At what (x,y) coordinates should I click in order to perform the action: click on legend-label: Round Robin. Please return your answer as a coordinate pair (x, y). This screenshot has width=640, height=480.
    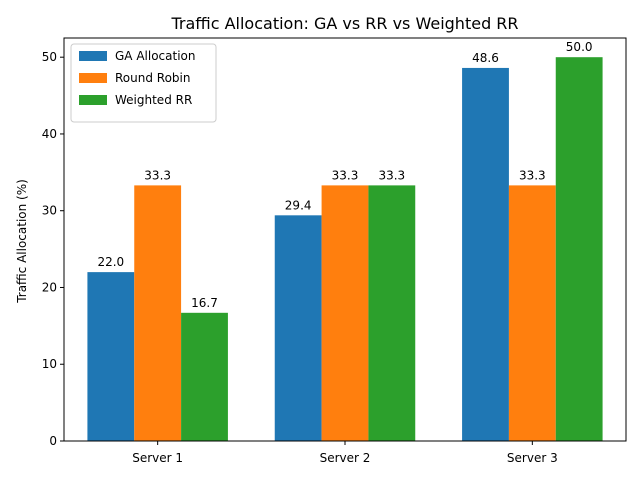
    Looking at the image, I should click on (152, 78).